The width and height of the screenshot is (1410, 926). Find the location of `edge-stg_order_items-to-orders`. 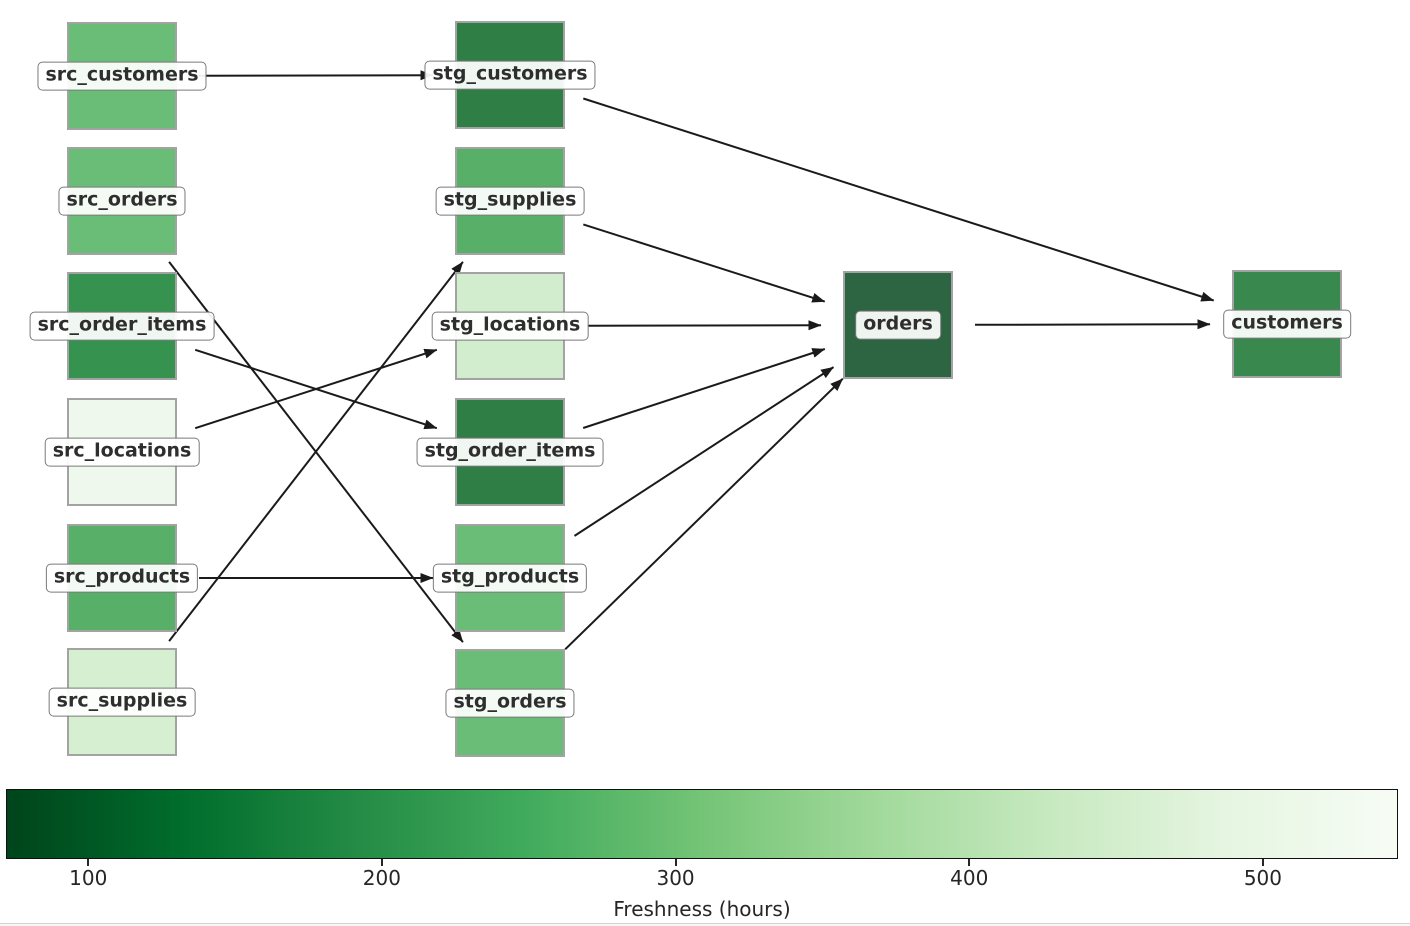

edge-stg_order_items-to-orders is located at coordinates (704, 388).